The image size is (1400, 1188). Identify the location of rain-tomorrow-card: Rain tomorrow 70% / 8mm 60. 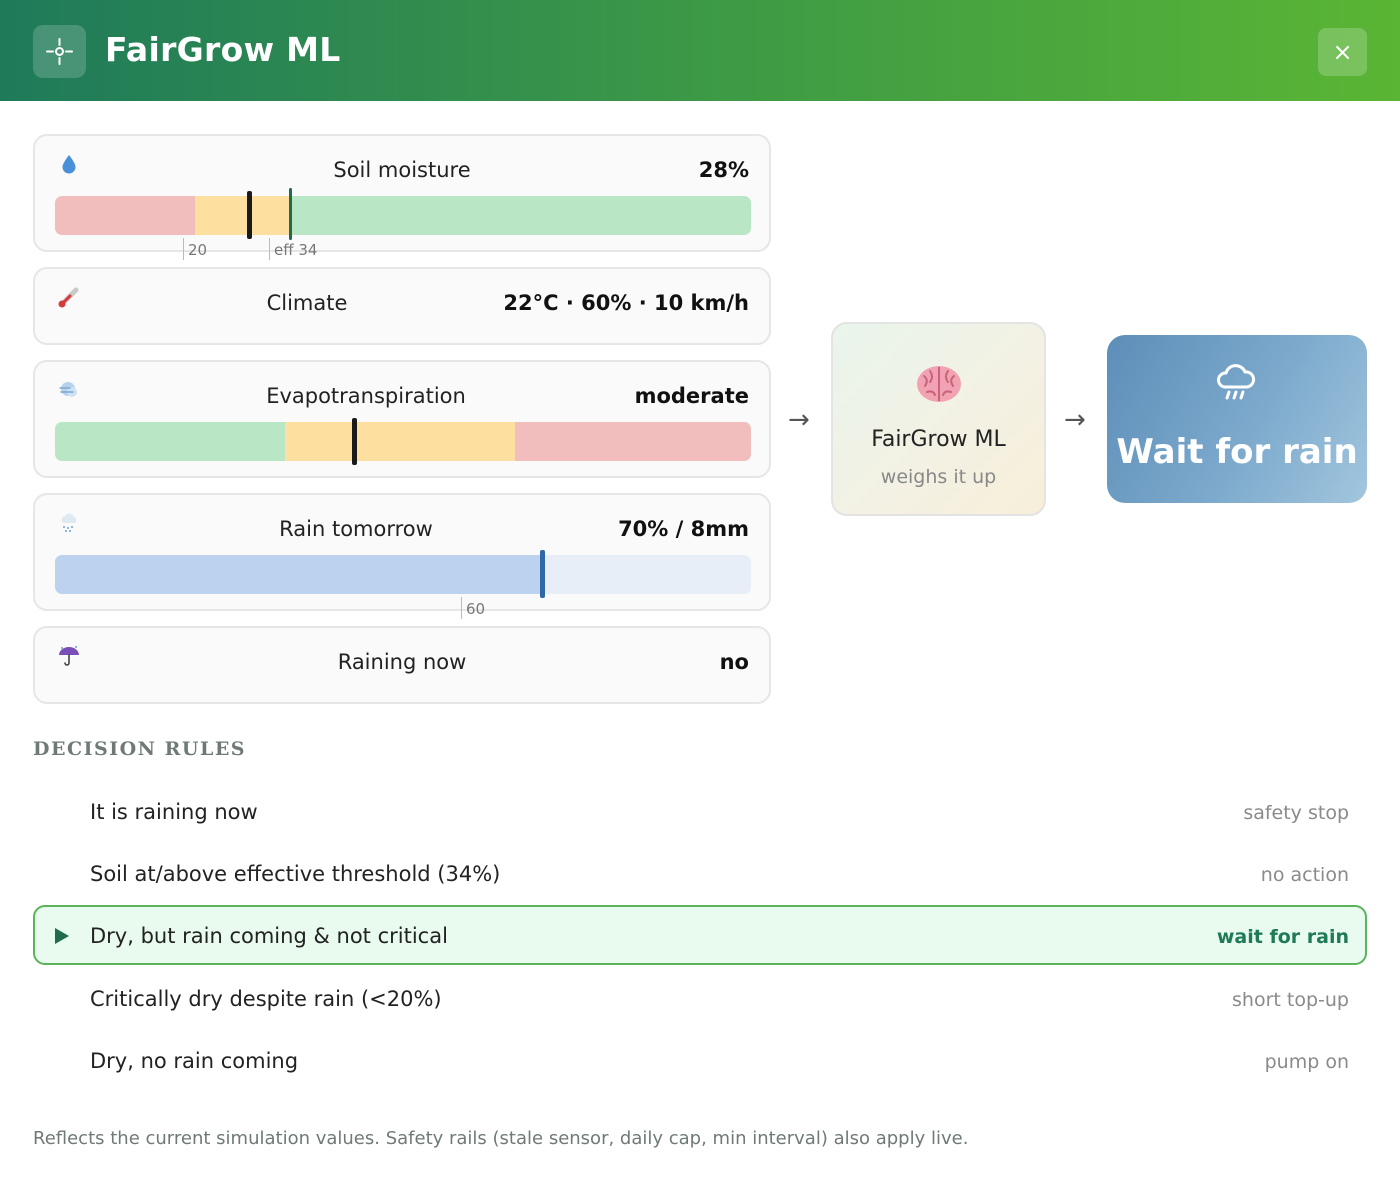
(402, 556).